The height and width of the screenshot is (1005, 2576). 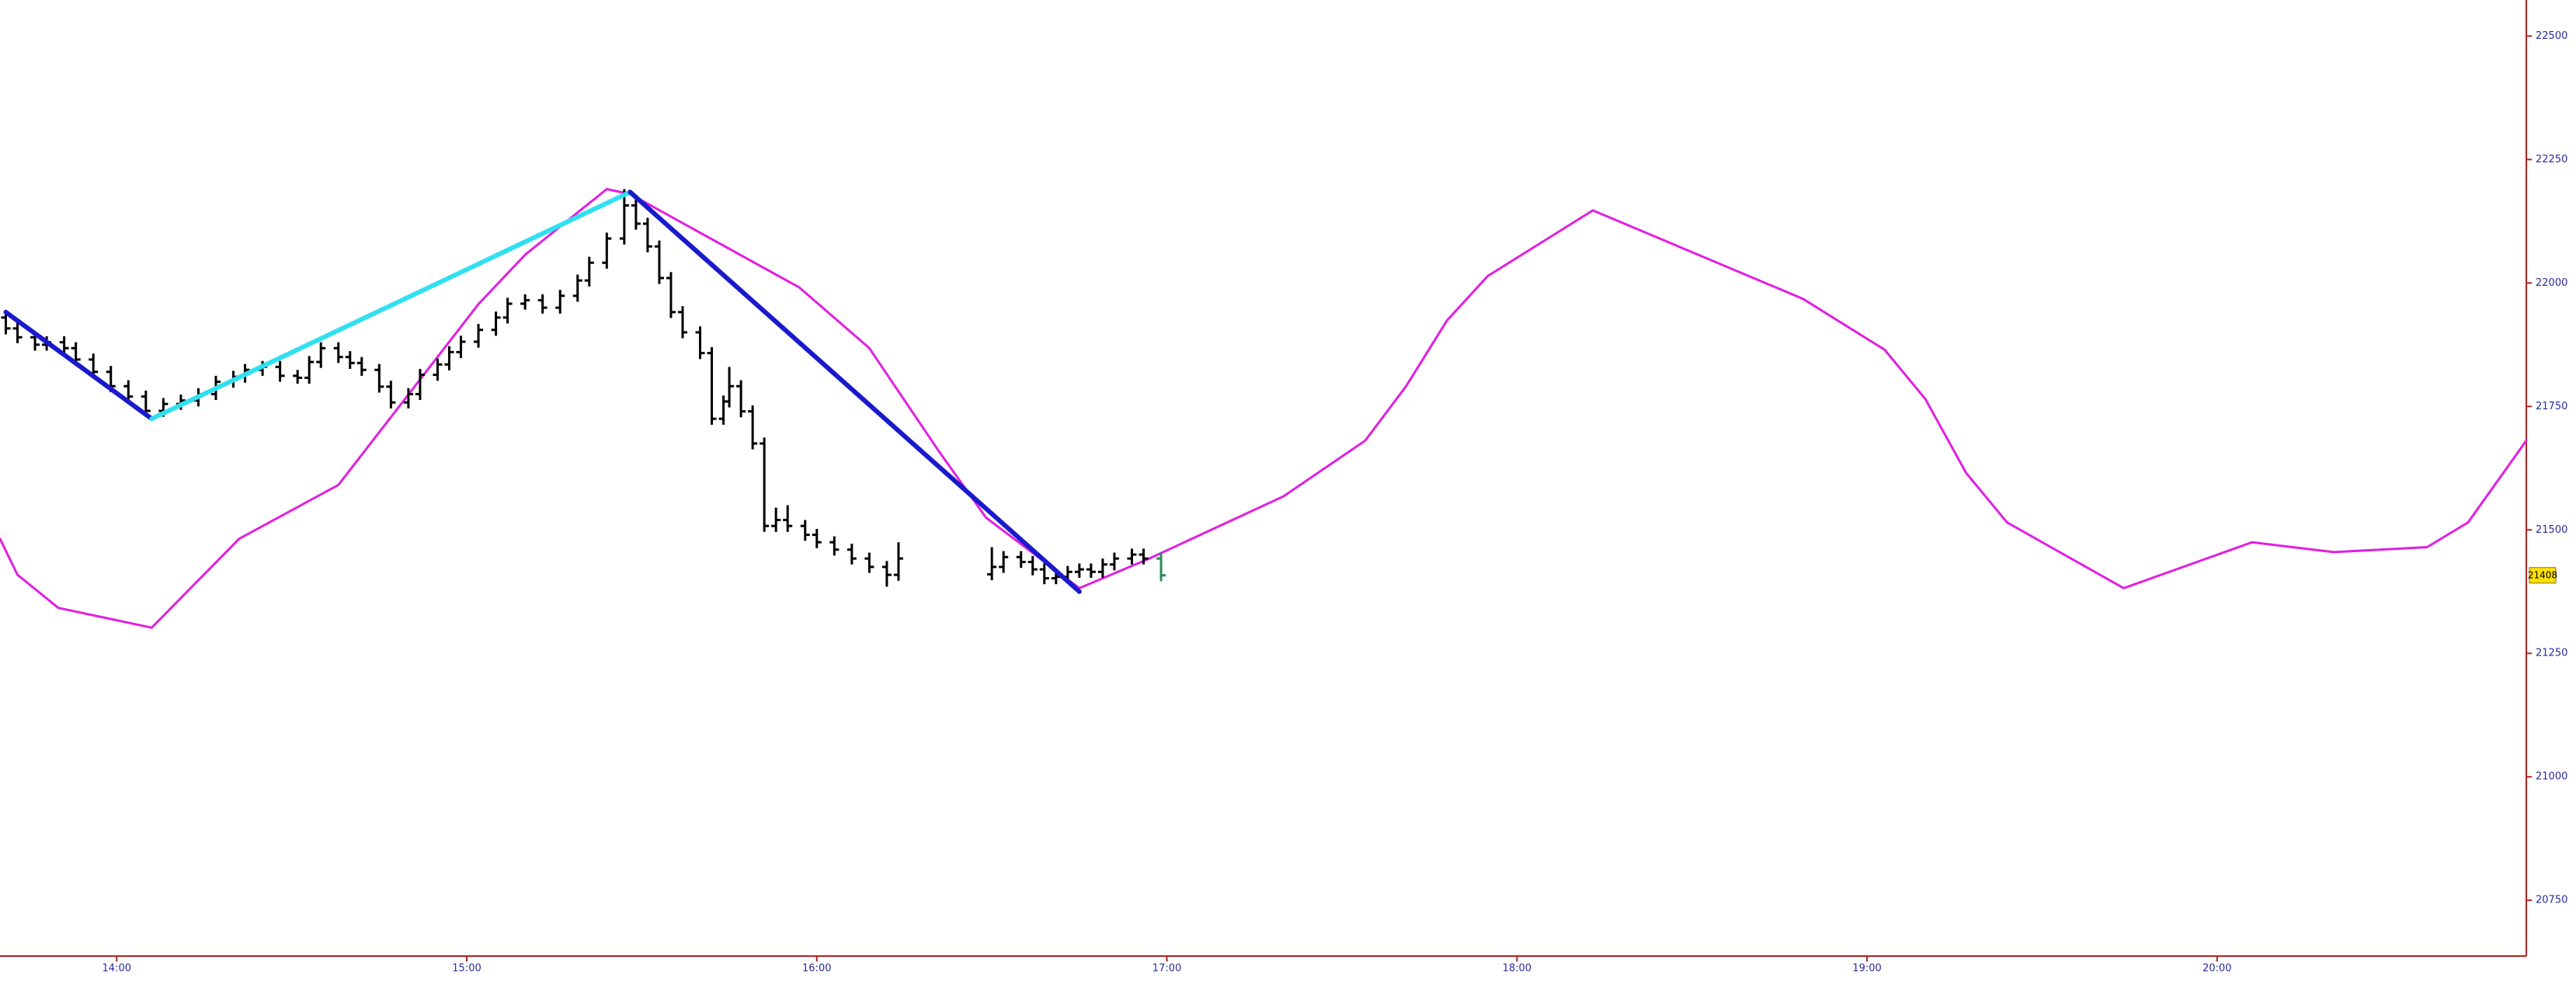 I want to click on last-price-tag, so click(x=2543, y=575).